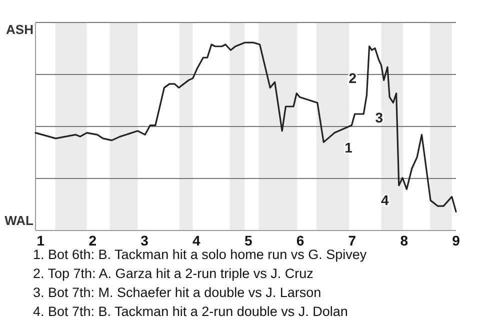 The image size is (480, 320). I want to click on x-tick-label: 1, so click(40, 240).